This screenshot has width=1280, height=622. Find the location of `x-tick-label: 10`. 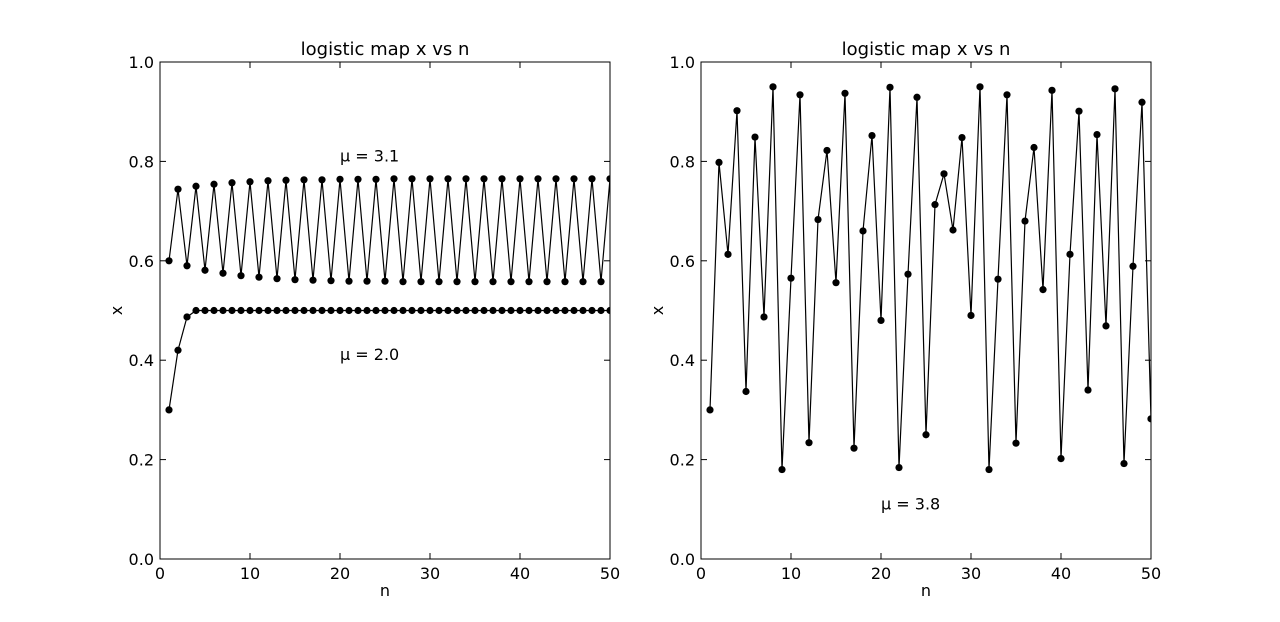

x-tick-label: 10 is located at coordinates (250, 573).